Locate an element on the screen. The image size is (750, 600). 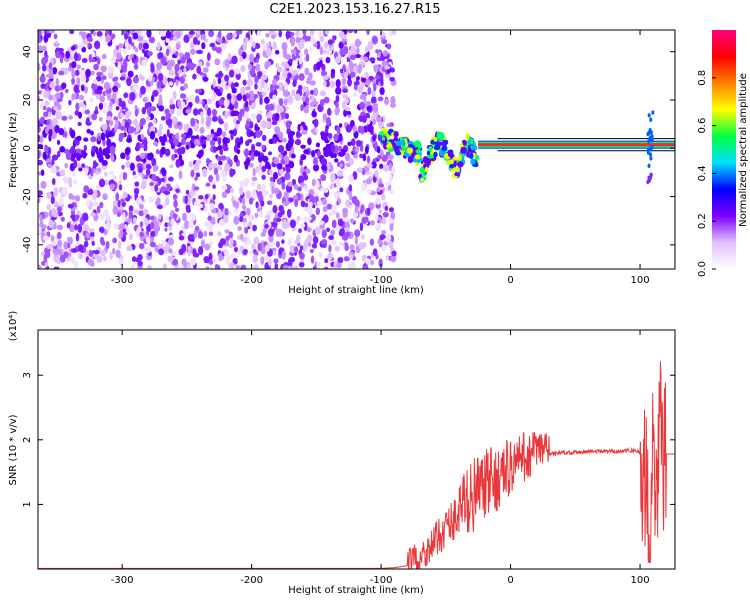
y-tick-label: -20 is located at coordinates (27, 196).